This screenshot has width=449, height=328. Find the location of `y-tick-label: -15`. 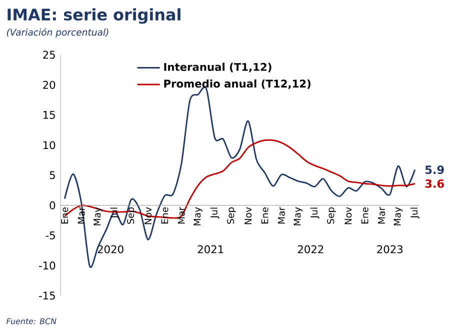

y-tick-label: -15 is located at coordinates (47, 295).